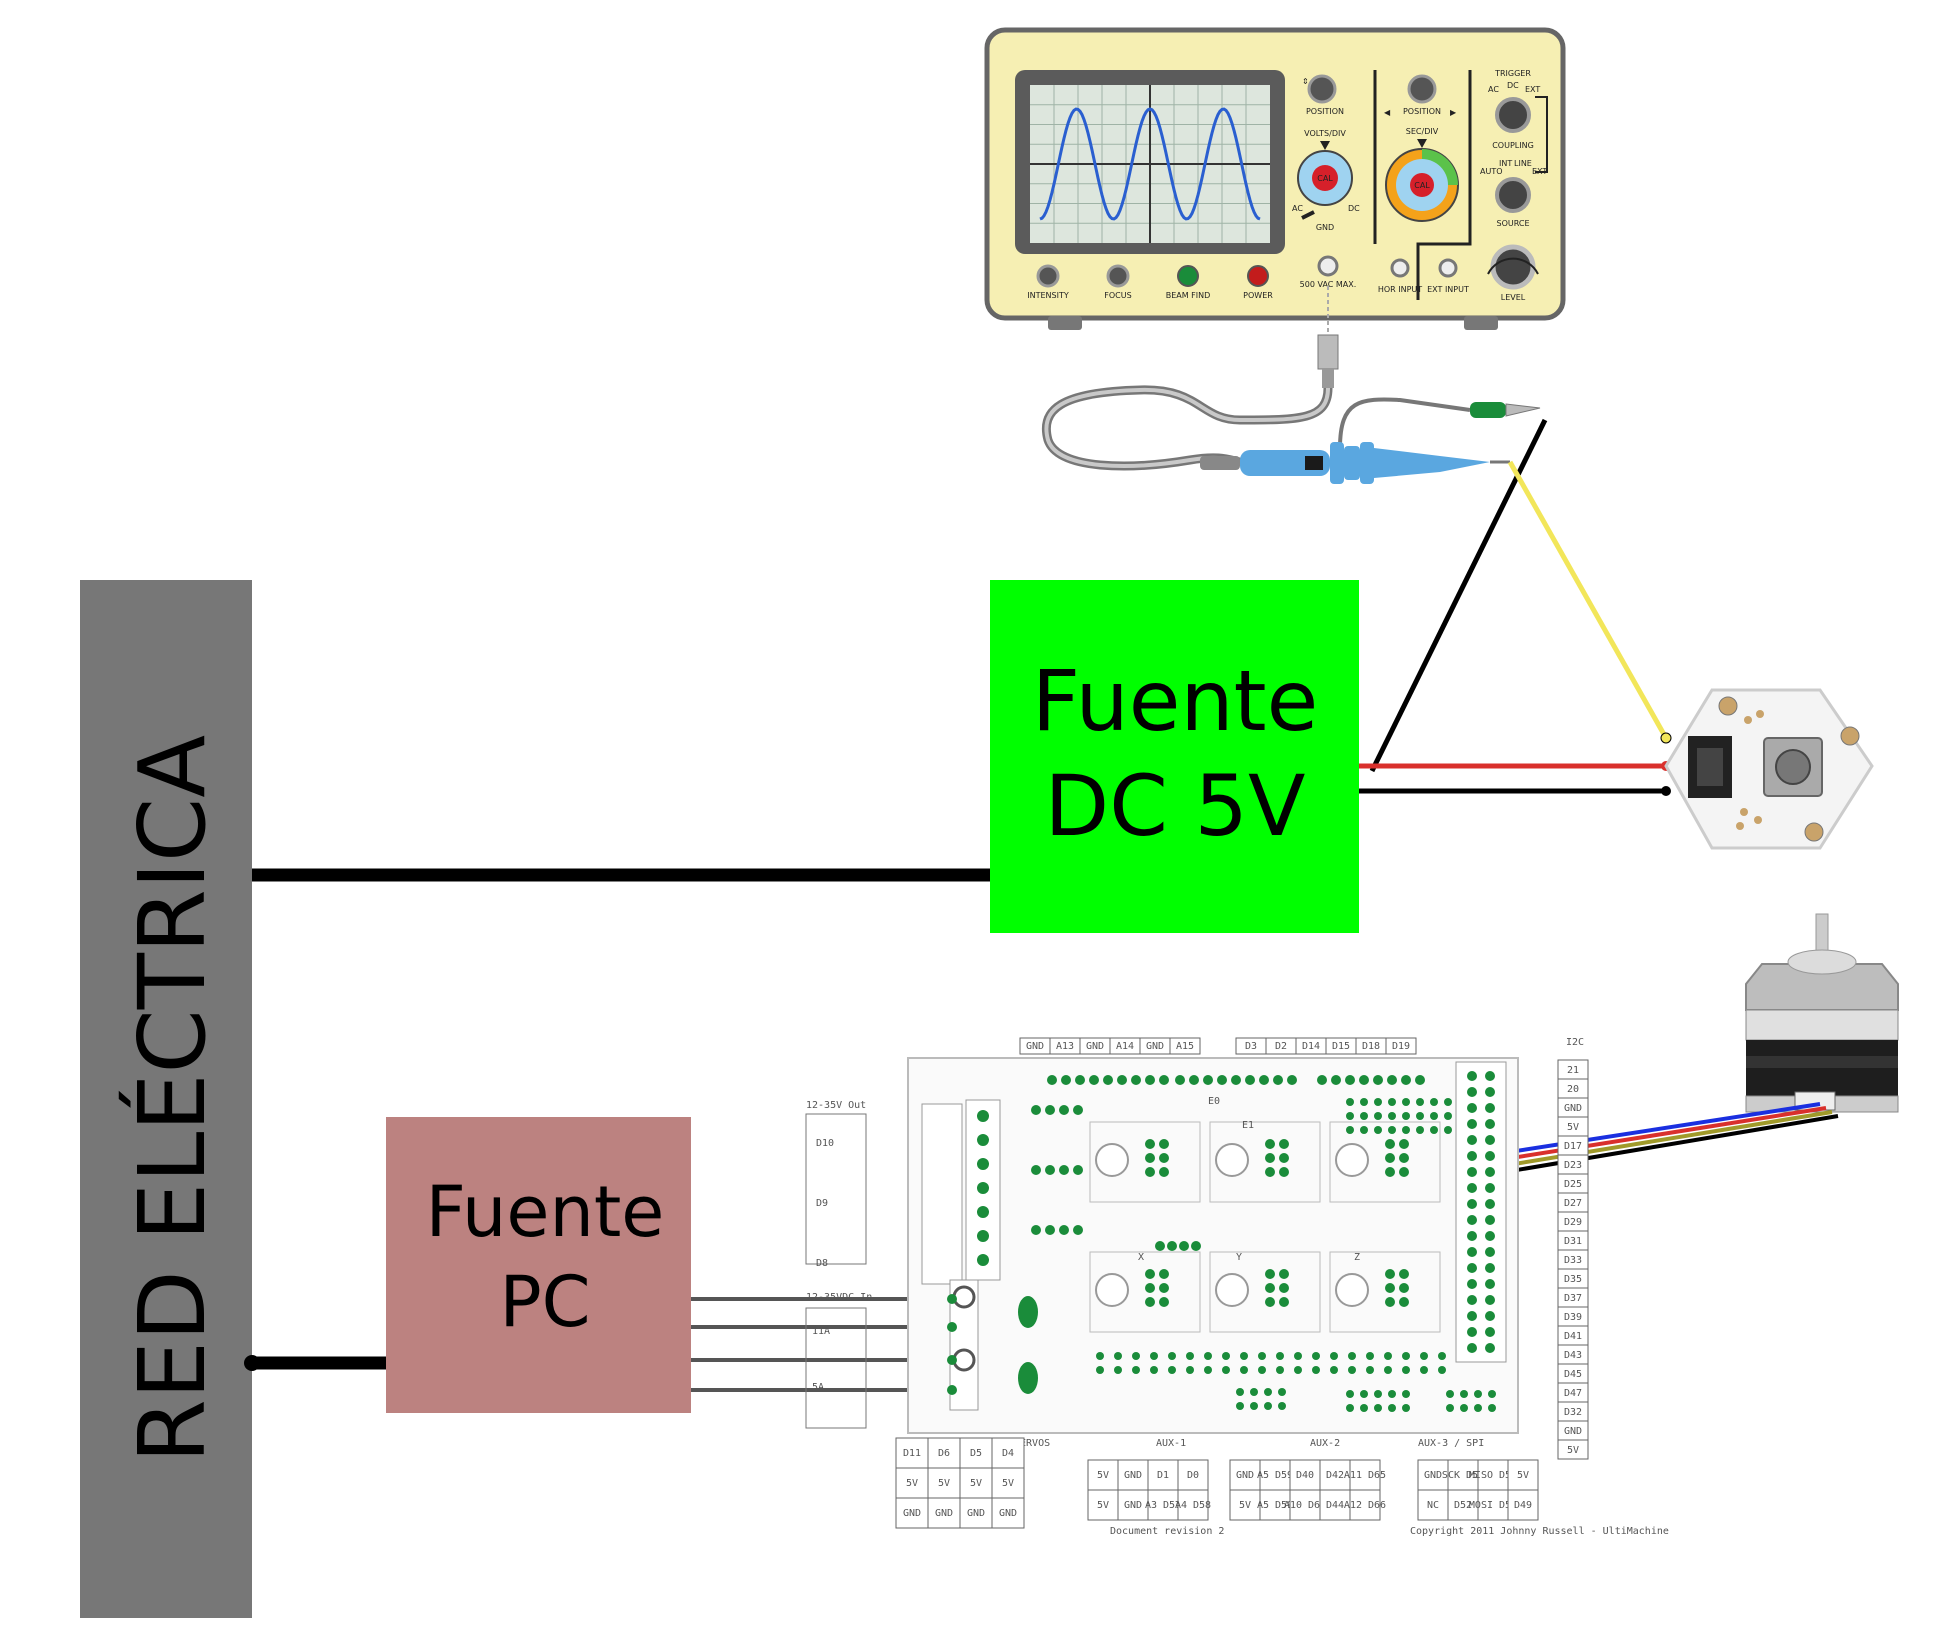 The width and height of the screenshot is (1944, 1640). Describe the element at coordinates (1325, 178) in the screenshot. I see `osc-volts-div-dial: CAL` at that location.